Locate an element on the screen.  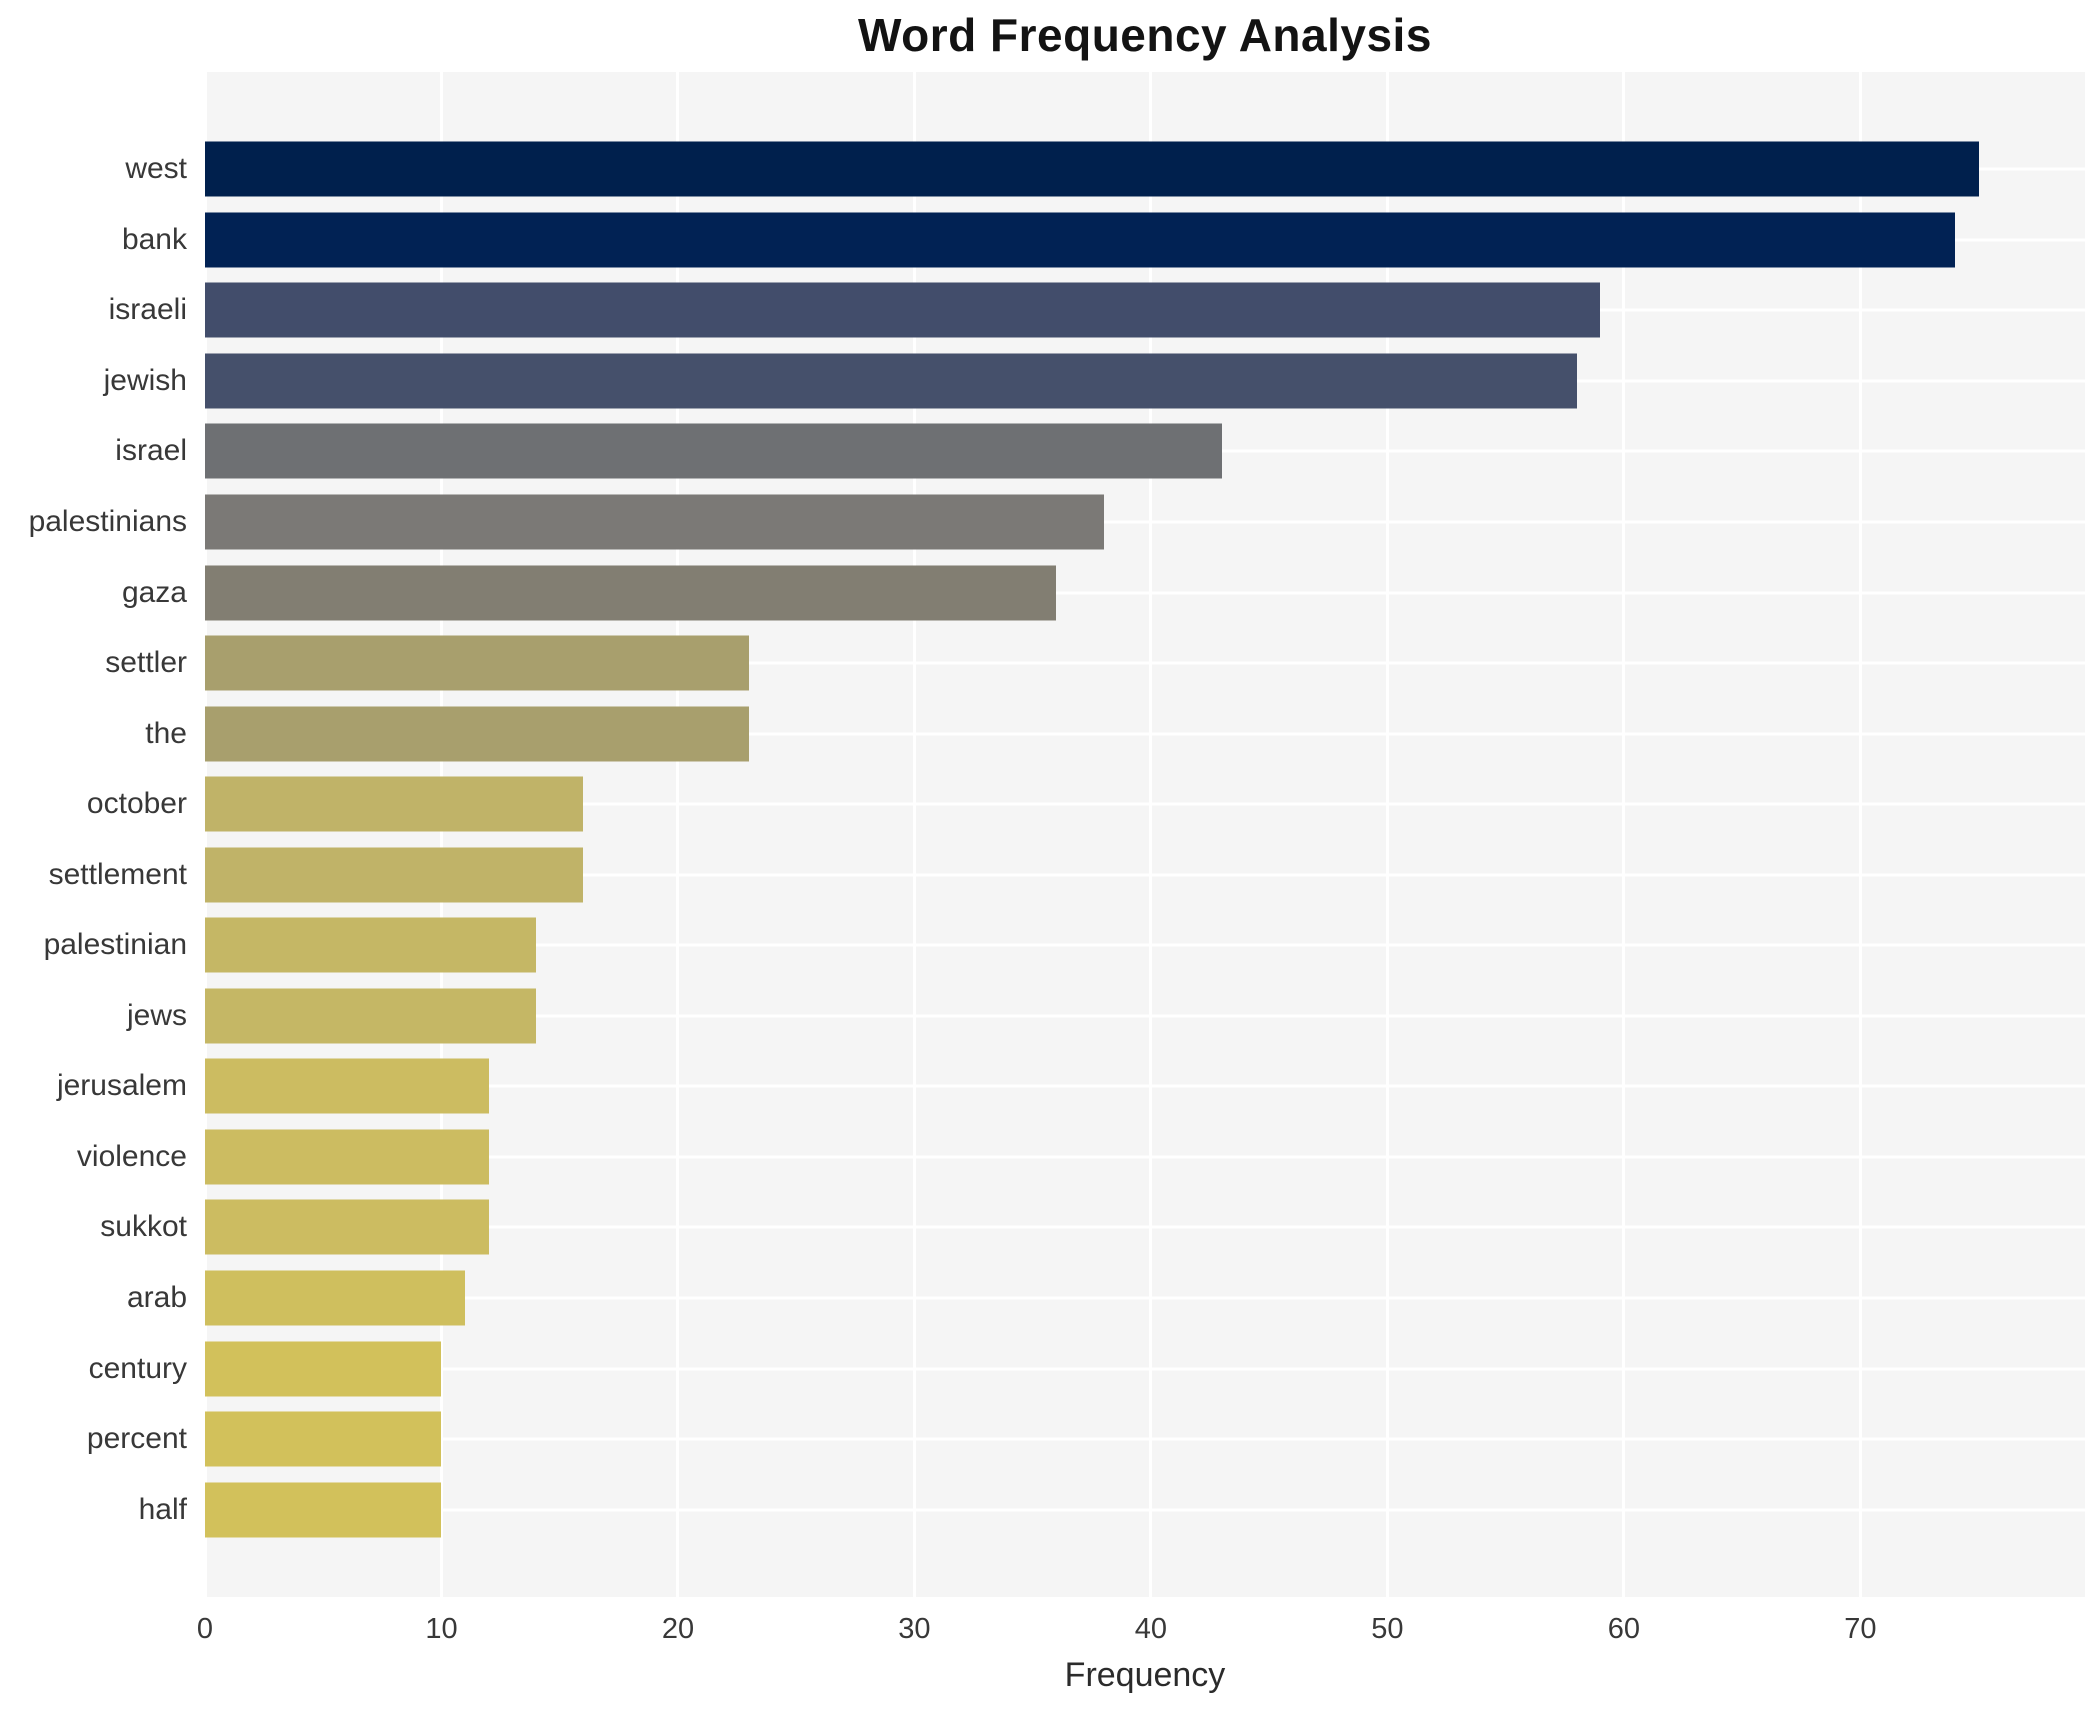
y-tick-label: palestinians is located at coordinates (107, 521).